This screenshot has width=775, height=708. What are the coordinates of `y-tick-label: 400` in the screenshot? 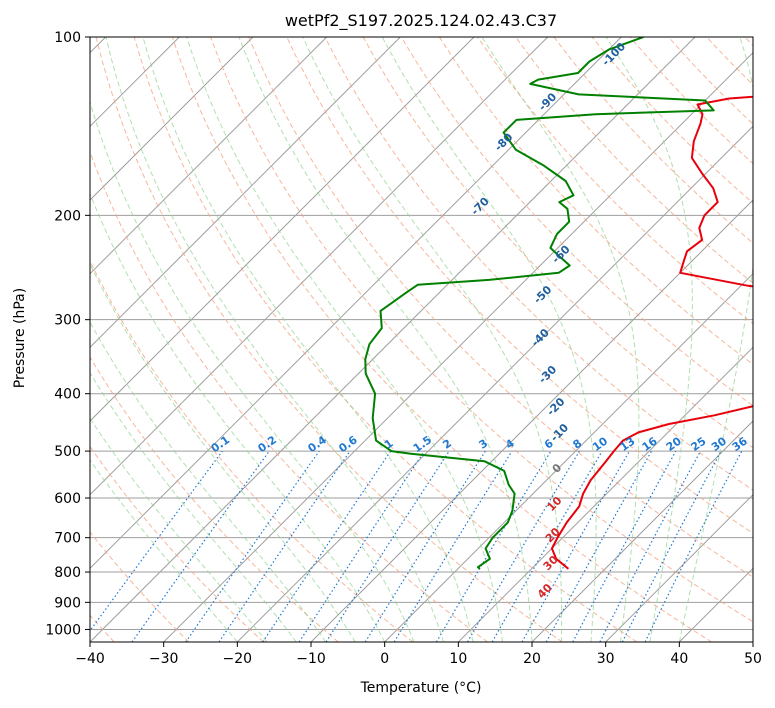 It's located at (67, 395).